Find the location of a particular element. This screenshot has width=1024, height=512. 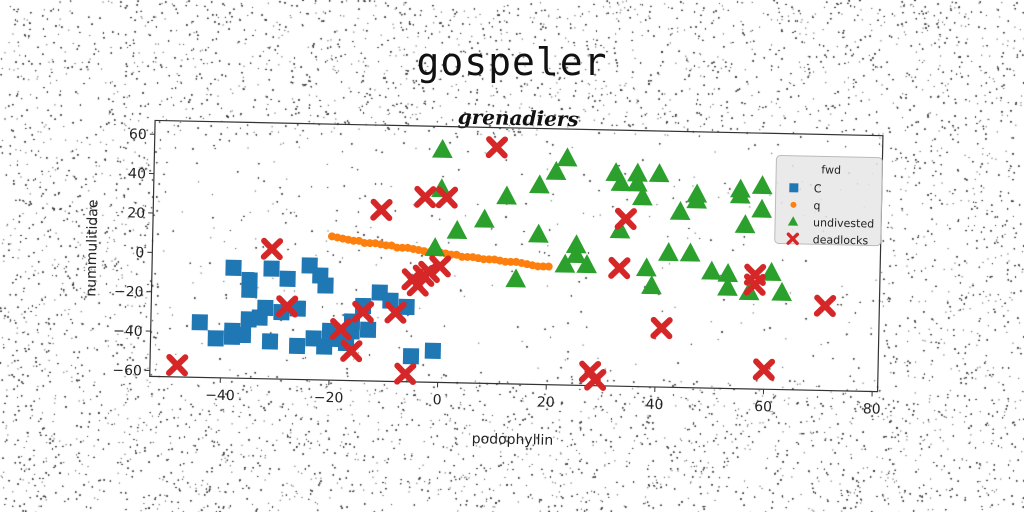

legend-box is located at coordinates (828, 201).